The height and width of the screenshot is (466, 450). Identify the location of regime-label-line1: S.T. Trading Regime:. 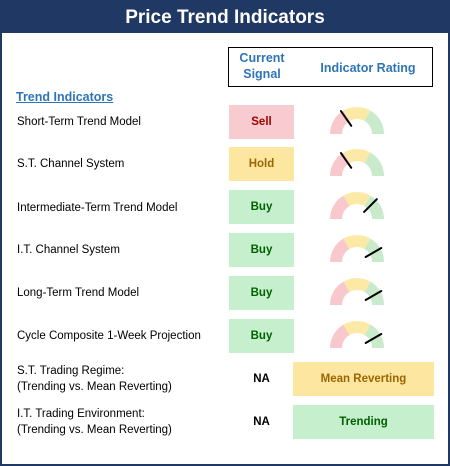
(71, 371).